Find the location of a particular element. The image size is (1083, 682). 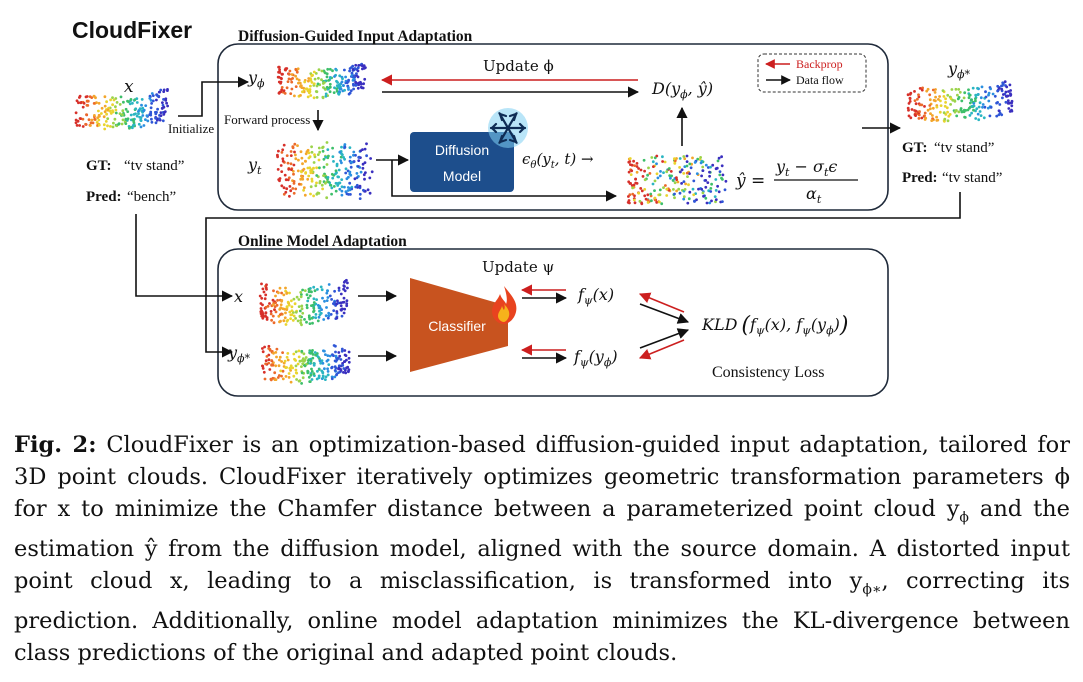

pred-value-left: “bench” is located at coordinates (151, 197).